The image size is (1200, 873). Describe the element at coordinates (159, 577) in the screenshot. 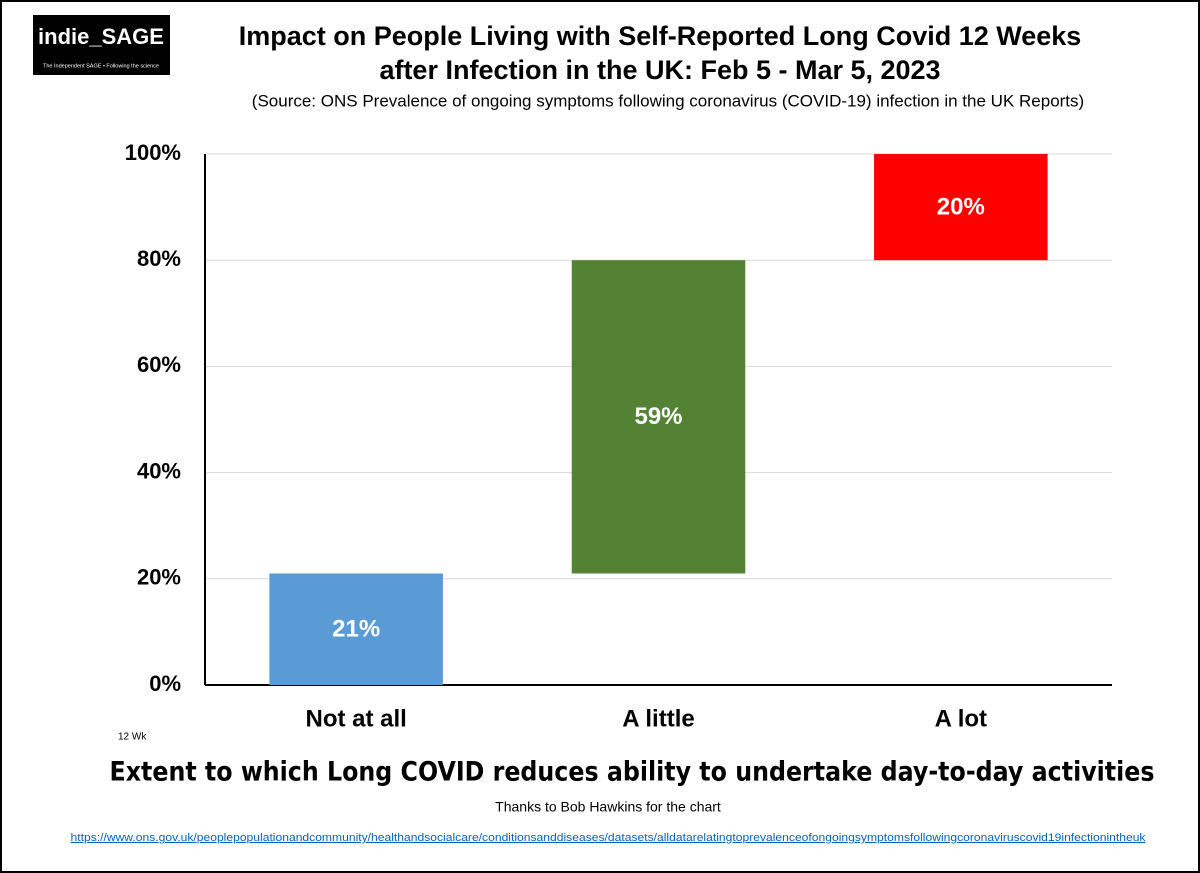

I see `y-tick-label: 20%` at that location.